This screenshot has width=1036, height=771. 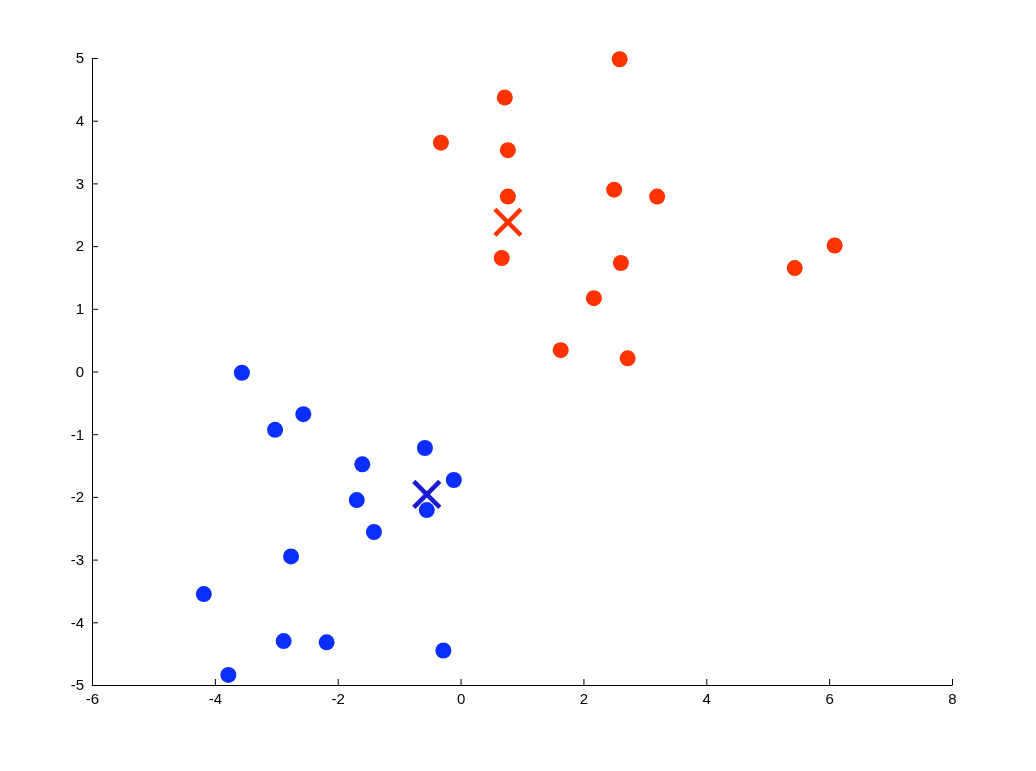 What do you see at coordinates (92, 698) in the screenshot?
I see `x-tick-label: -6` at bounding box center [92, 698].